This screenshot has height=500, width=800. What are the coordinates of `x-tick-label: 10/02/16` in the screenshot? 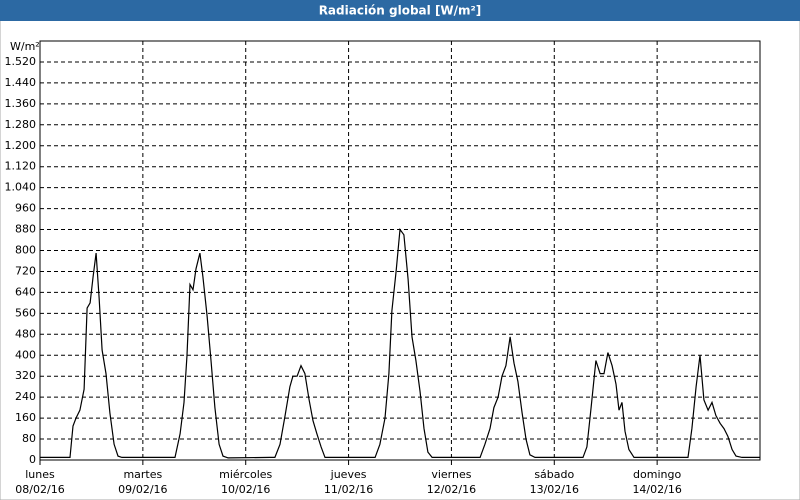 It's located at (245, 489).